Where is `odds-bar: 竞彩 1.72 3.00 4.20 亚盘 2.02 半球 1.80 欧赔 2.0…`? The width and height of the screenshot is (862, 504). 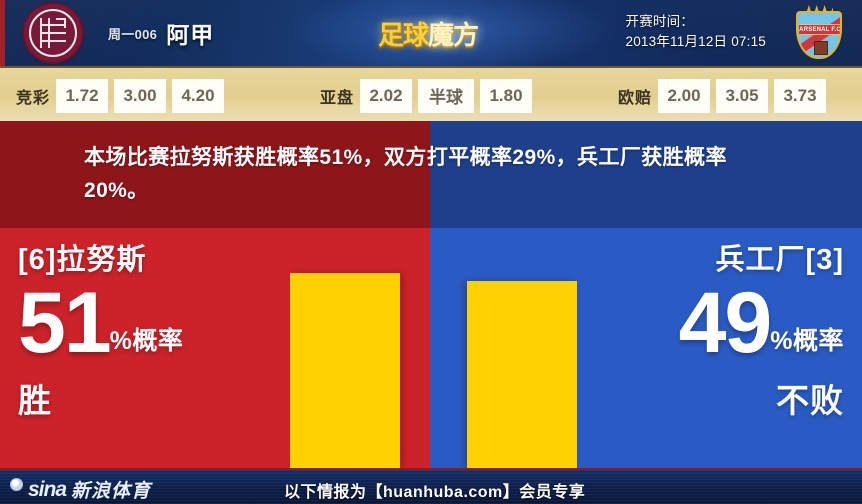
odds-bar: 竞彩 1.72 3.00 4.20 亚盘 2.02 半球 1.80 欧赔 2.0… is located at coordinates (431, 93).